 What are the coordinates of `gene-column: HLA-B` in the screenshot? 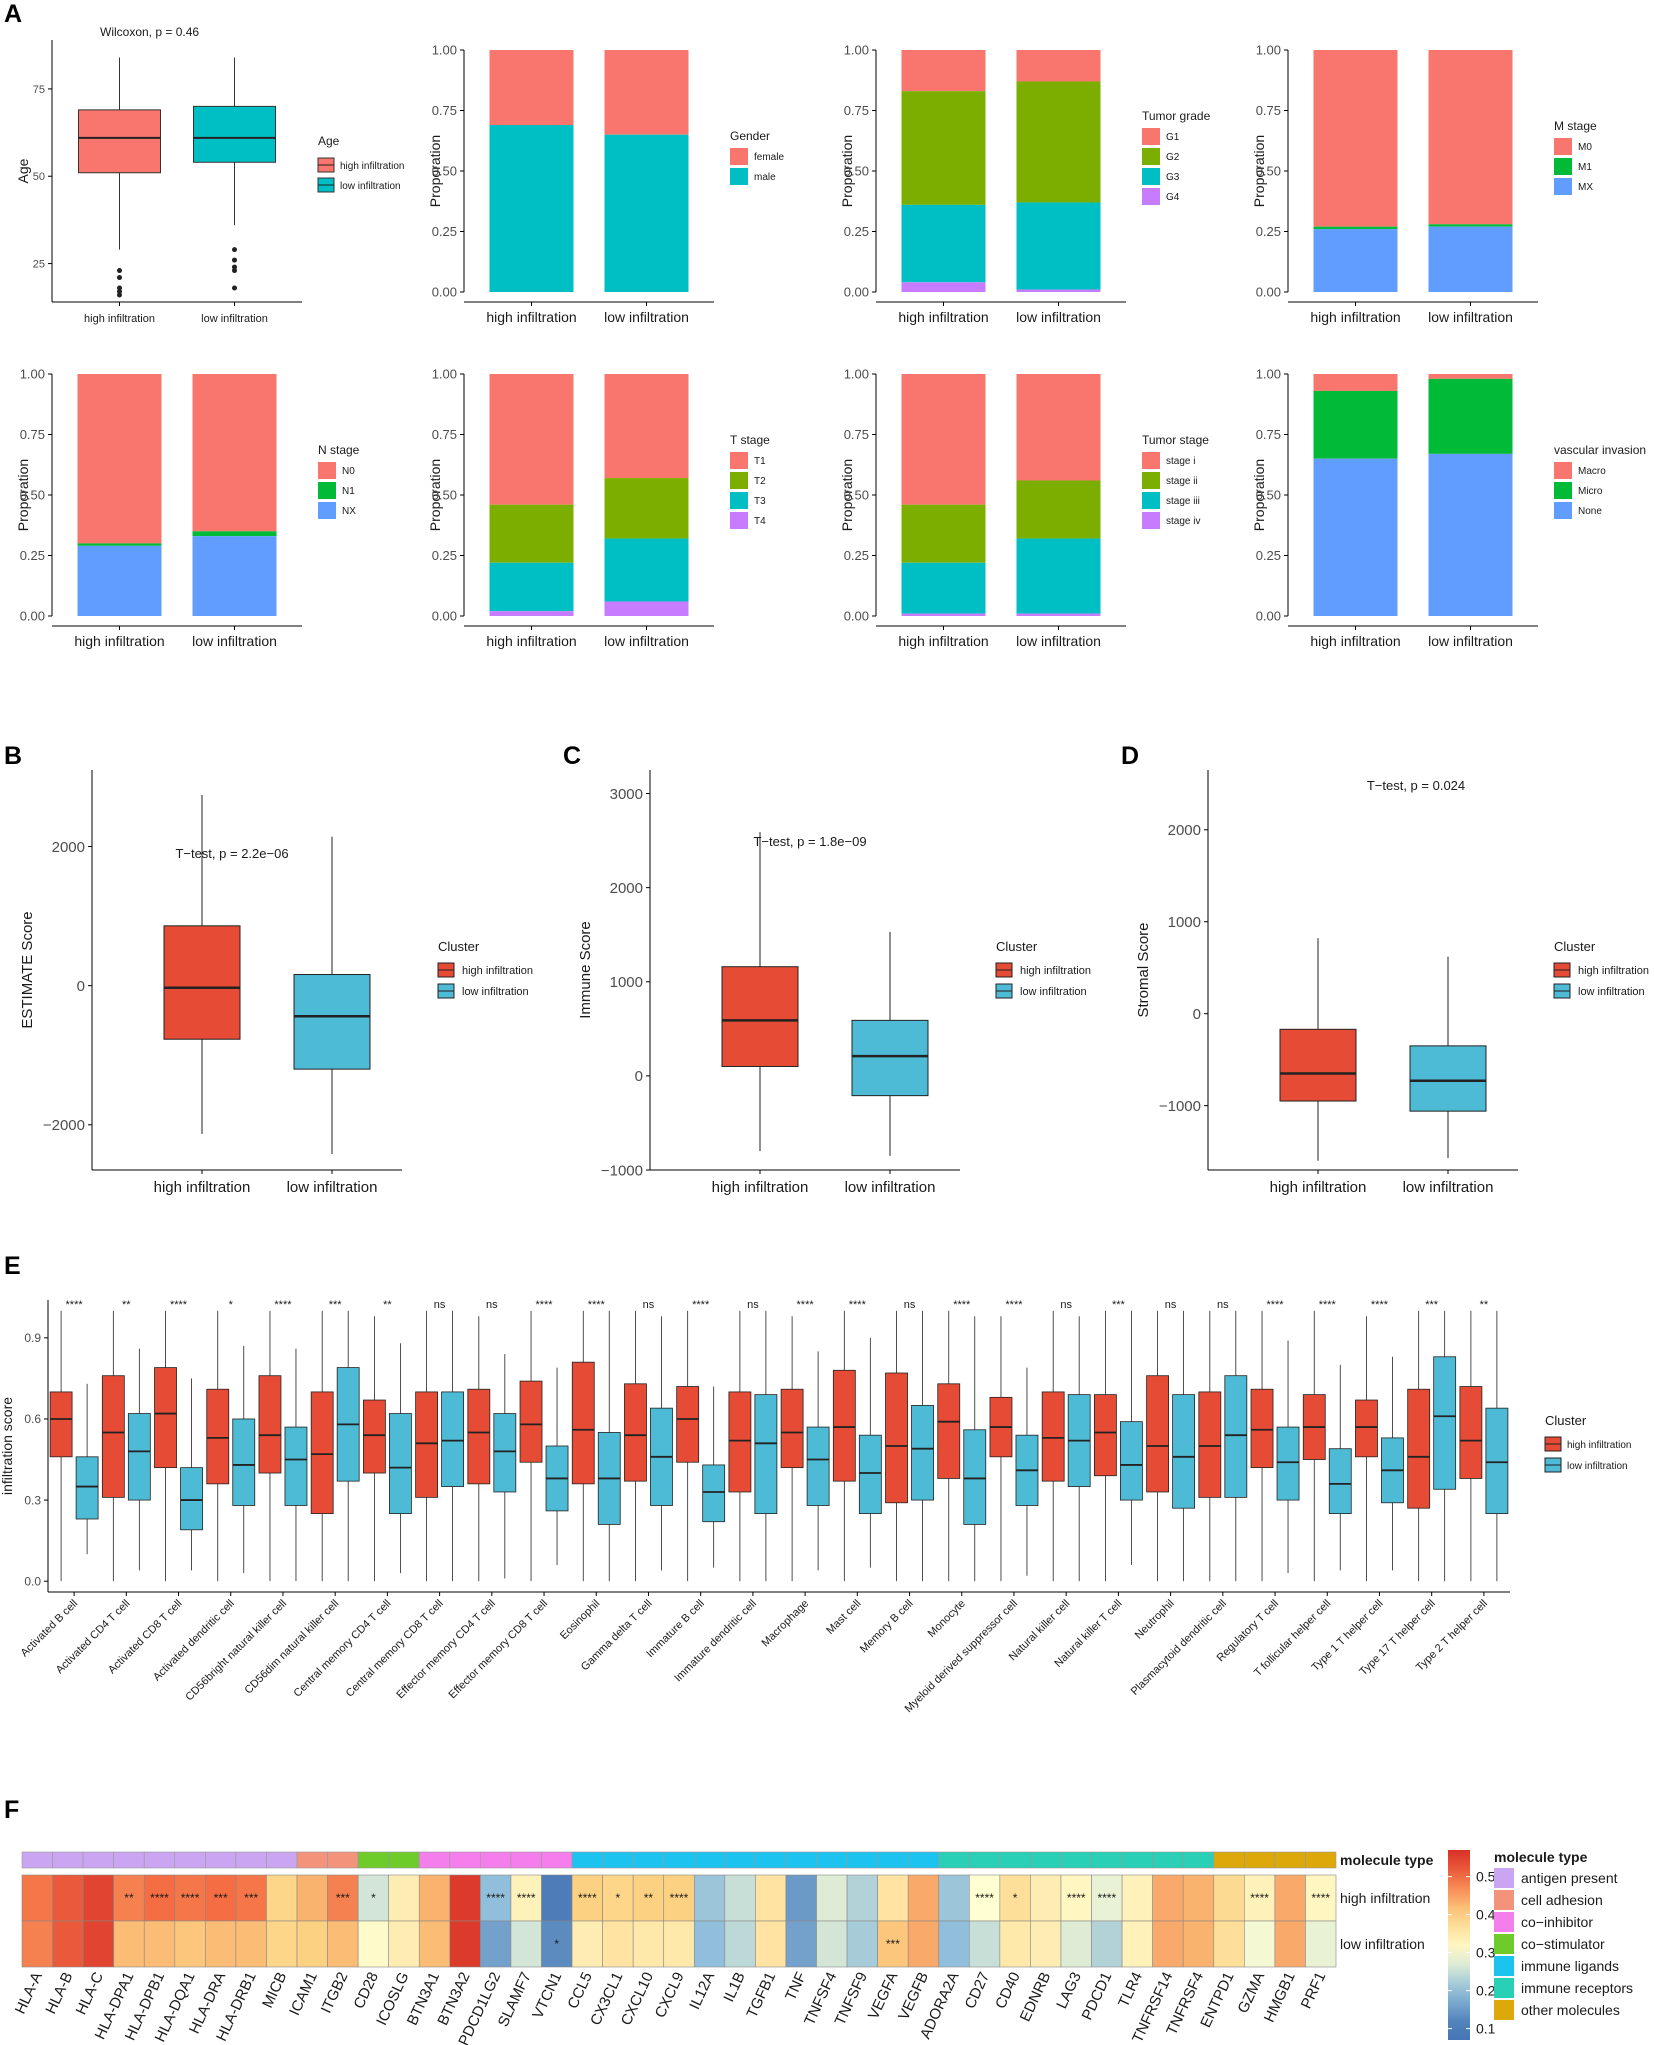 It's located at (63, 1934).